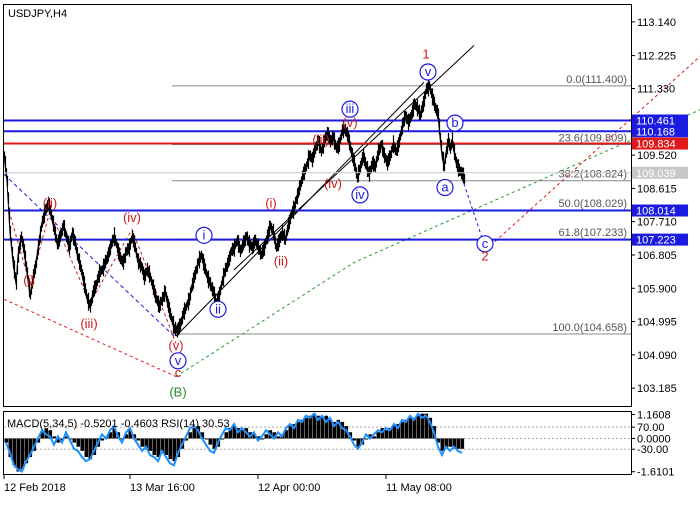 The width and height of the screenshot is (700, 505). Describe the element at coordinates (593, 204) in the screenshot. I see `fib-label: 50.0(108.029)` at that location.